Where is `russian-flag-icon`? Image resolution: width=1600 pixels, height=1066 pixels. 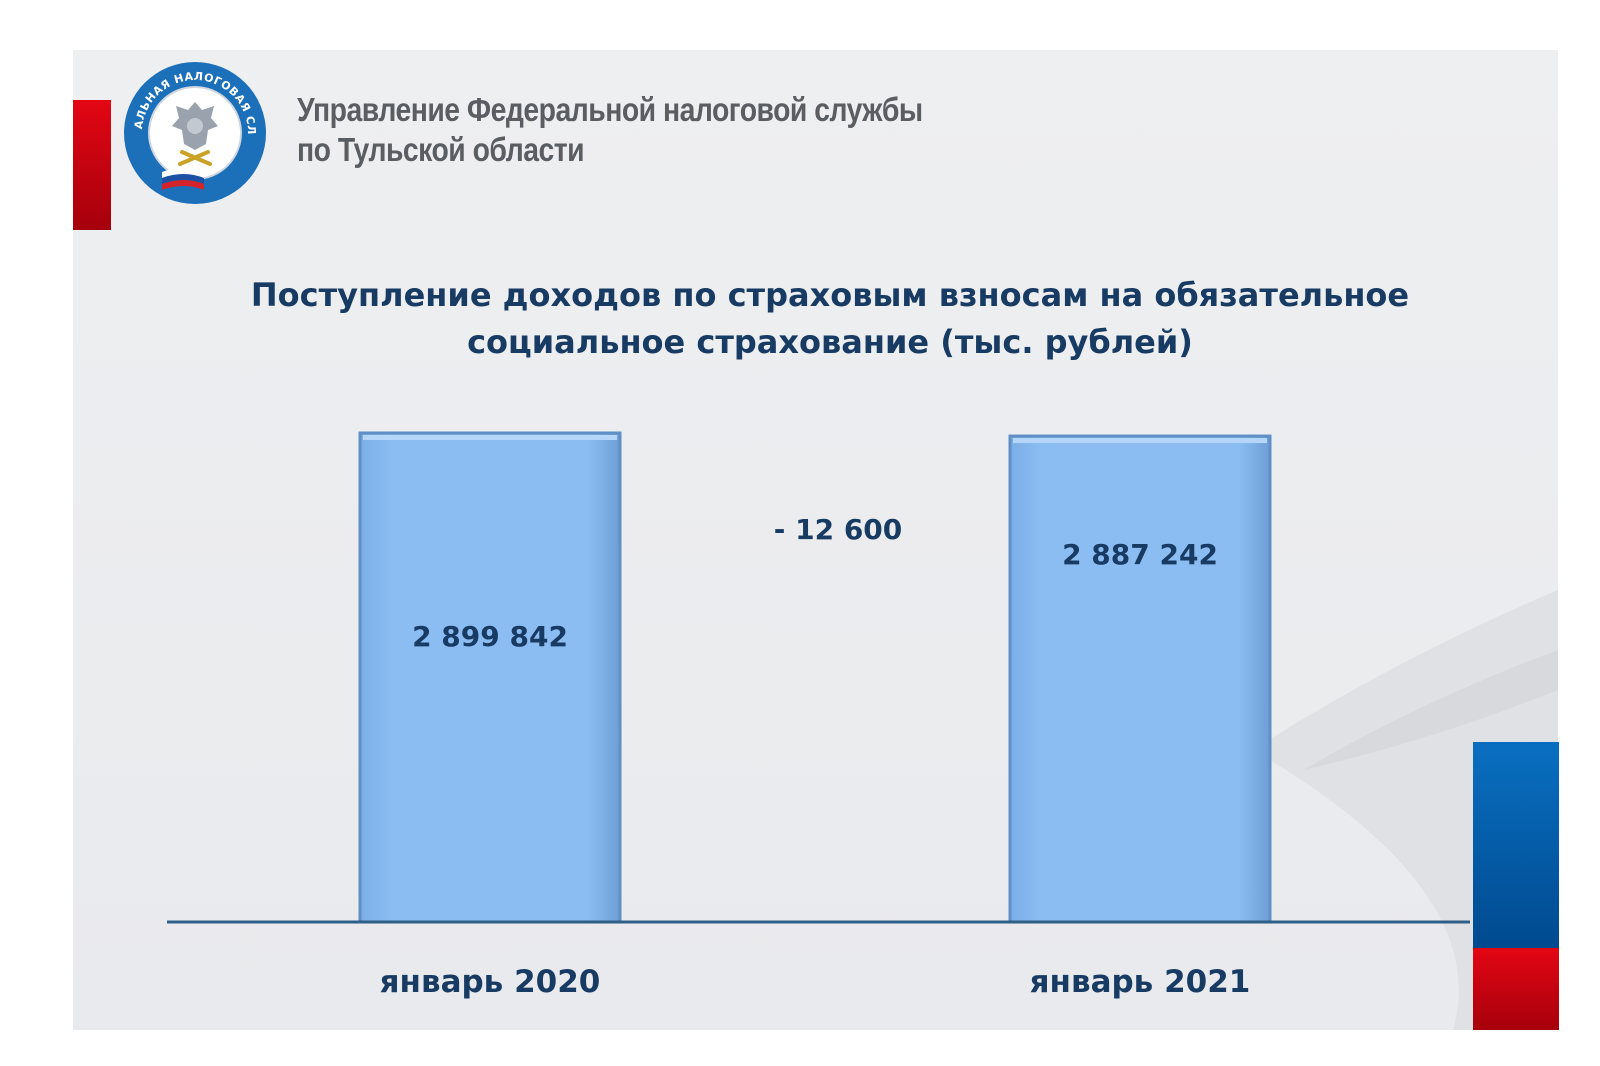 russian-flag-icon is located at coordinates (183, 179).